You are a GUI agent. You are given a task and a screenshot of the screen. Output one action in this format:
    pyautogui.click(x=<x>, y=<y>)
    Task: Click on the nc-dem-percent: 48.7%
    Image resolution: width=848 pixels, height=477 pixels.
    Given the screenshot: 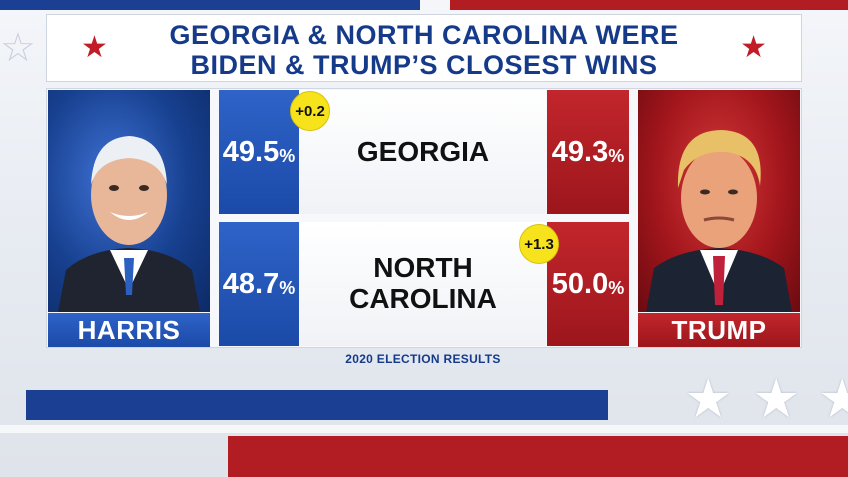 What is the action you would take?
    pyautogui.click(x=259, y=284)
    